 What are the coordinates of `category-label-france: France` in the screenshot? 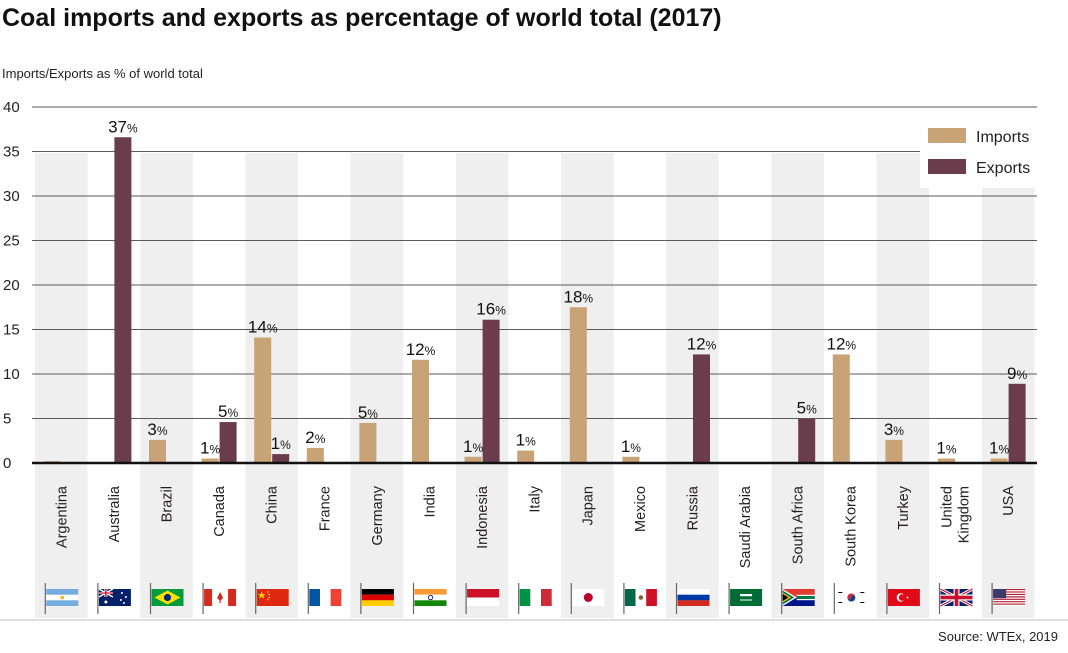 It's located at (325, 508).